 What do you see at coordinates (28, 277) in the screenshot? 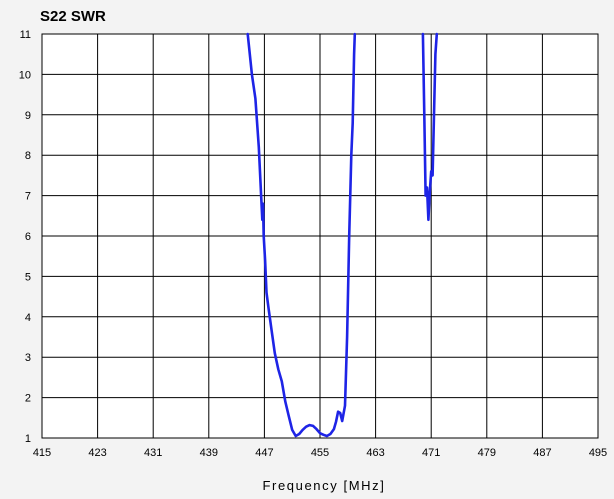
I see `y-tick-label: 5` at bounding box center [28, 277].